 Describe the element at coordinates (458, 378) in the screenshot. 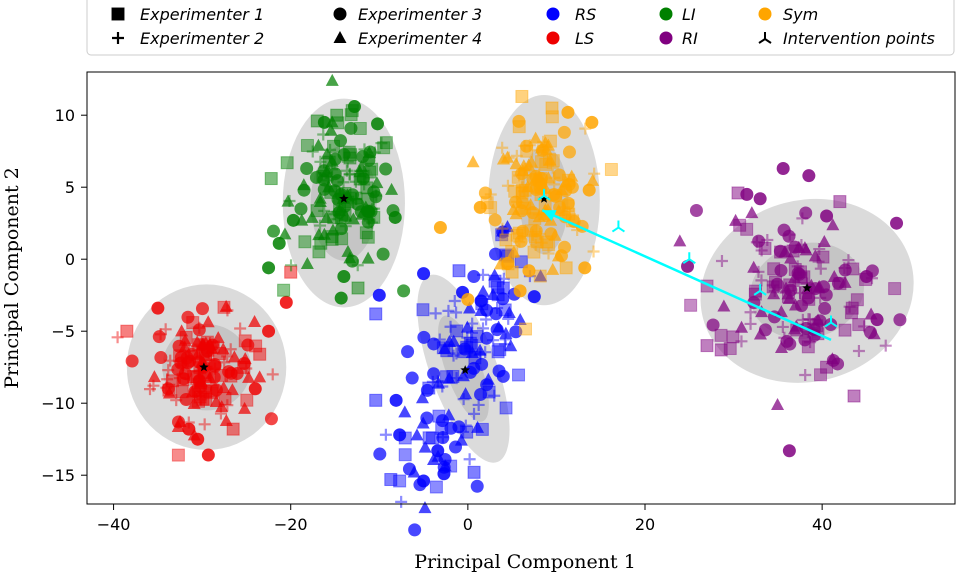

I see `series-RS` at that location.